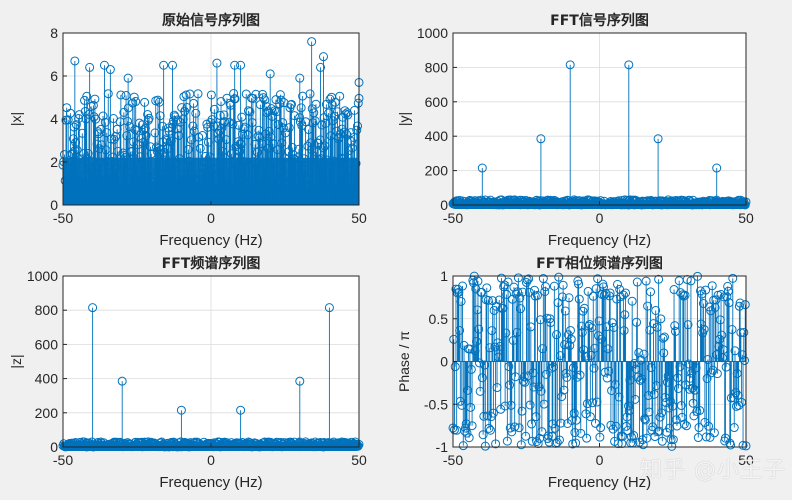 Image resolution: width=792 pixels, height=500 pixels. What do you see at coordinates (16, 119) in the screenshot?
I see `y-axis-label: |x|` at bounding box center [16, 119].